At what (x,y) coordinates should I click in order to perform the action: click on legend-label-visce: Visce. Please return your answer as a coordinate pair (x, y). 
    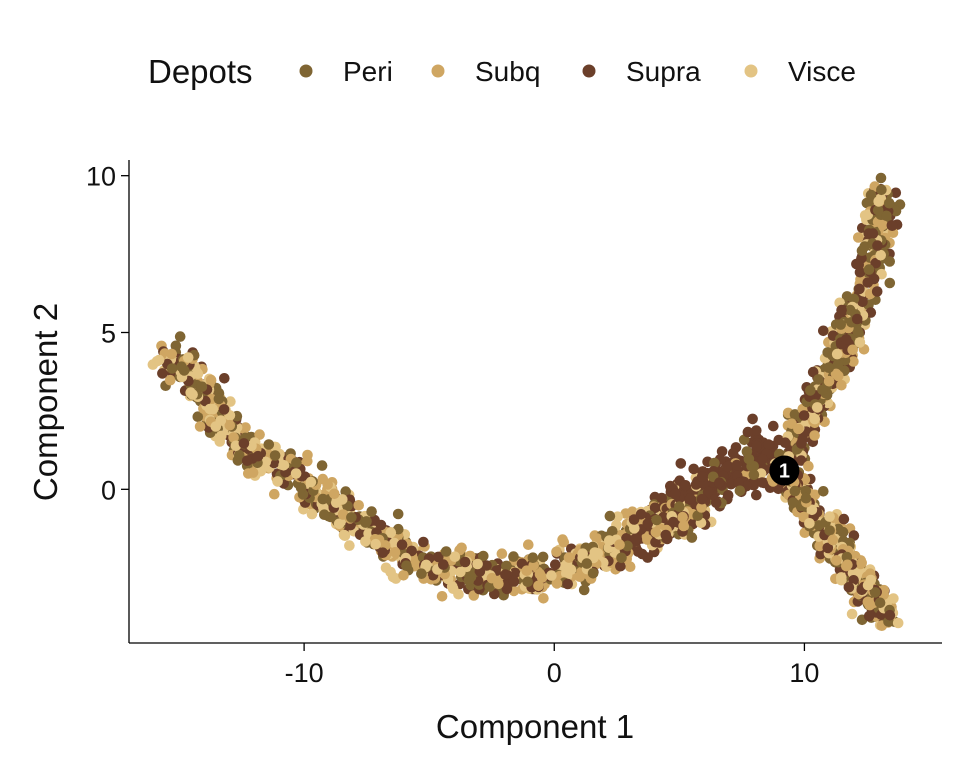
    Looking at the image, I should click on (822, 71).